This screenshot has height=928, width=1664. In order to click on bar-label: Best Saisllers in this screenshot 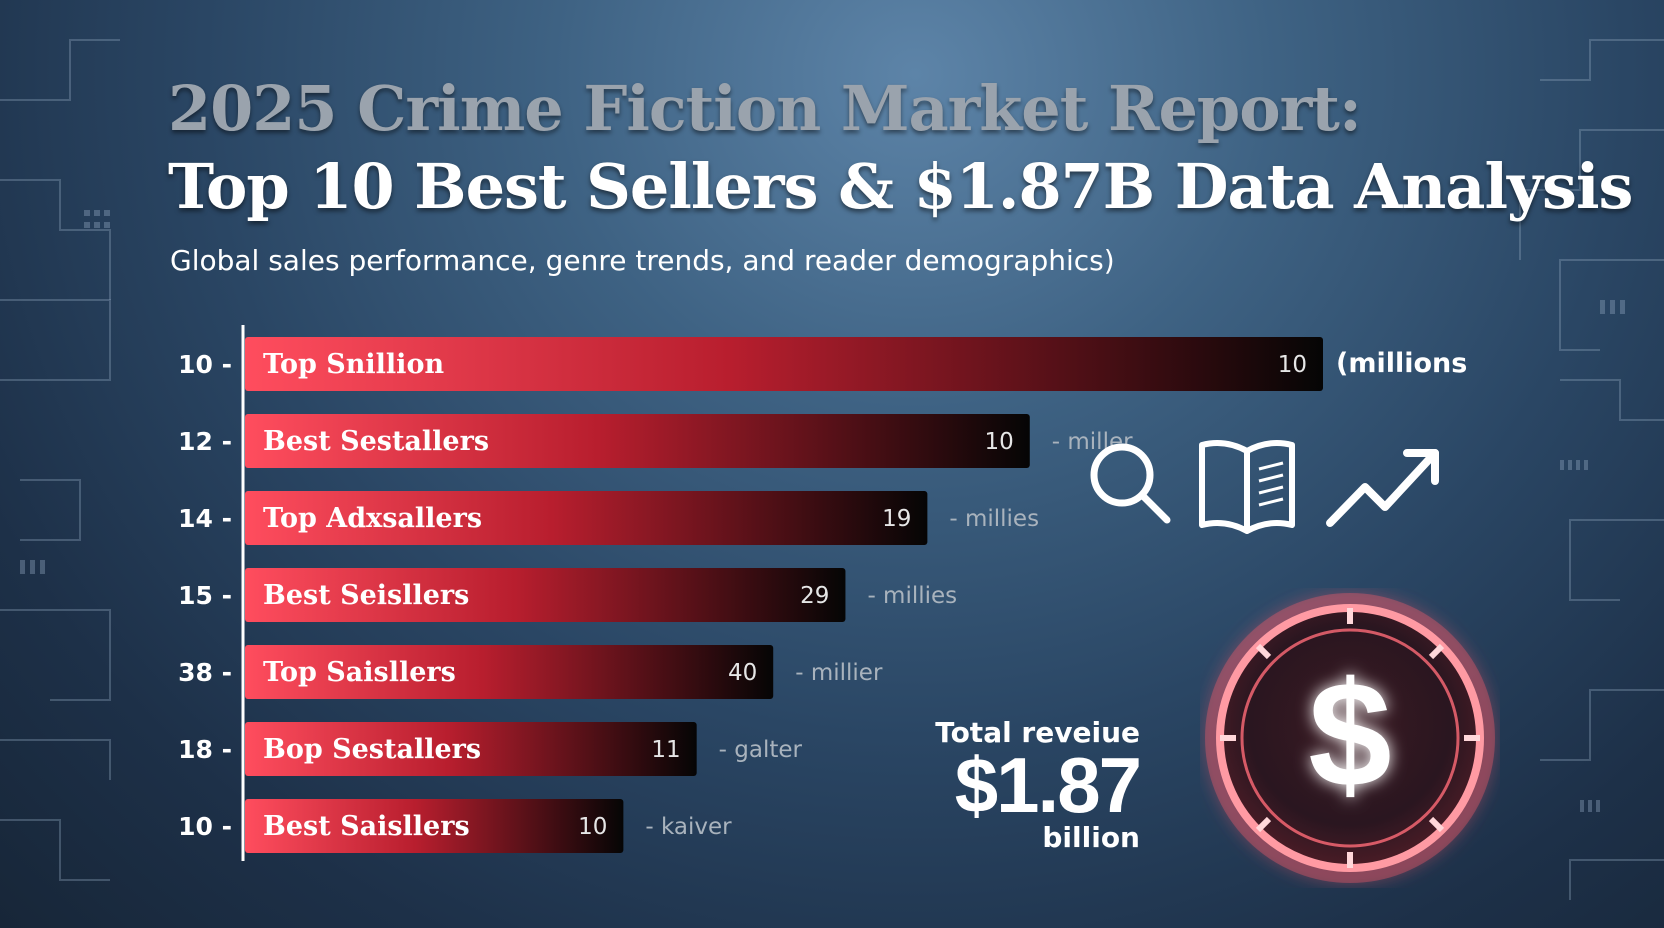, I will do `click(366, 826)`.